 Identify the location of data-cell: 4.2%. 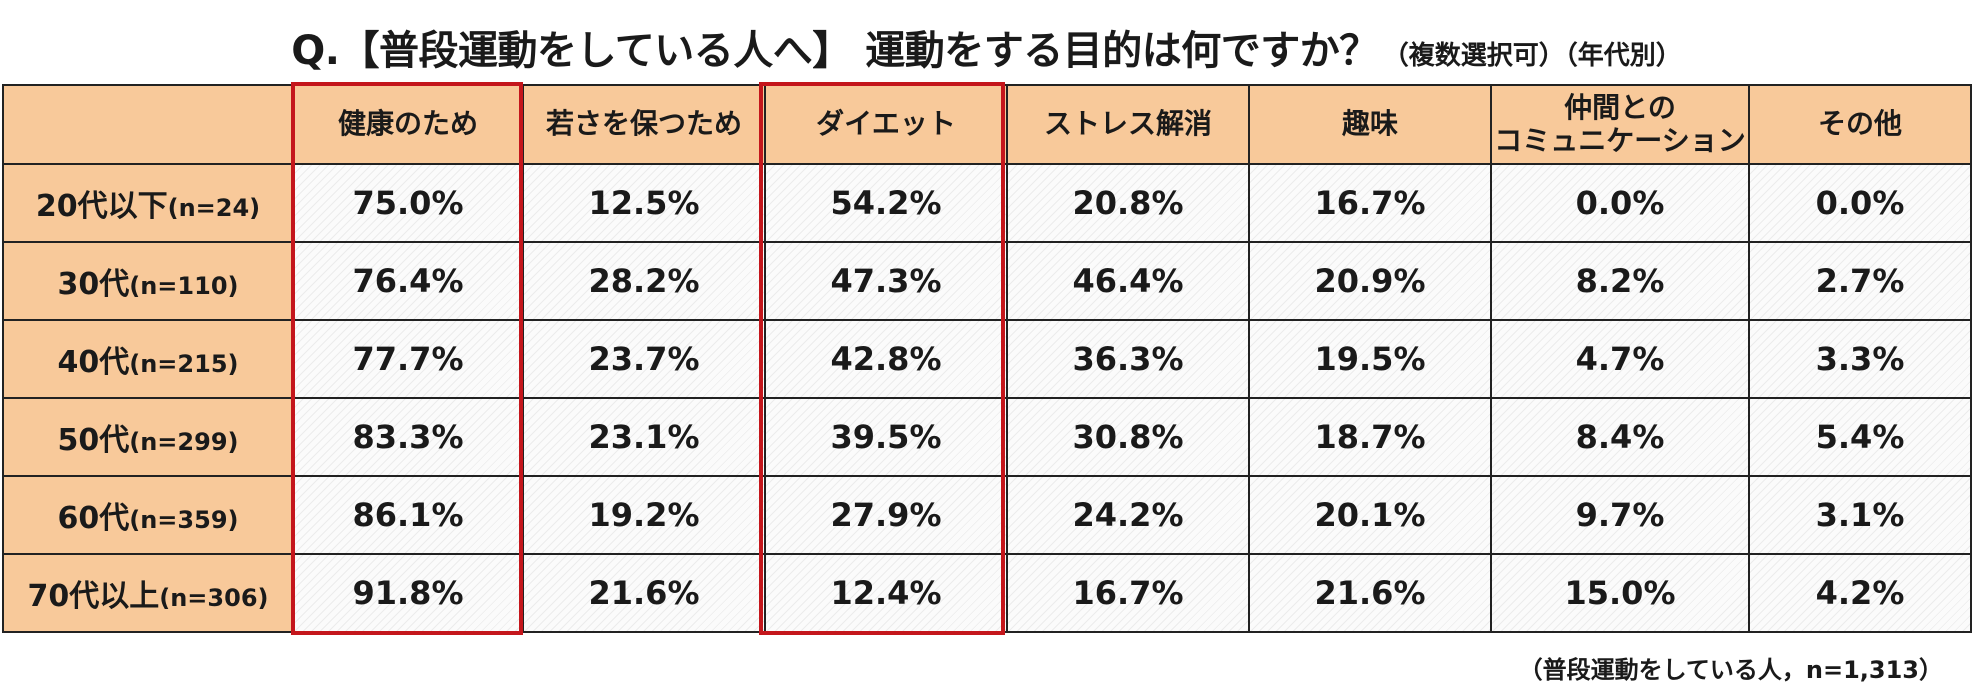
(1860, 593).